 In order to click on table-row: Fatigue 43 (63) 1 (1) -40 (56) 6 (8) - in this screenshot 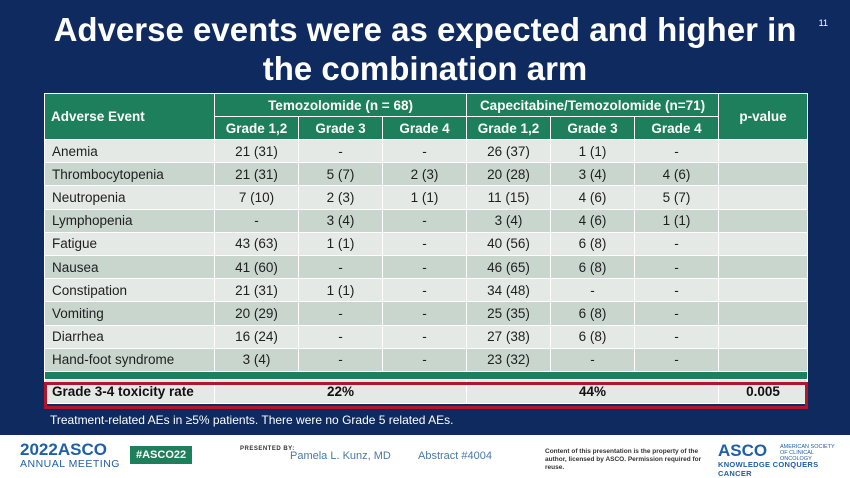, I will do `click(426, 243)`.